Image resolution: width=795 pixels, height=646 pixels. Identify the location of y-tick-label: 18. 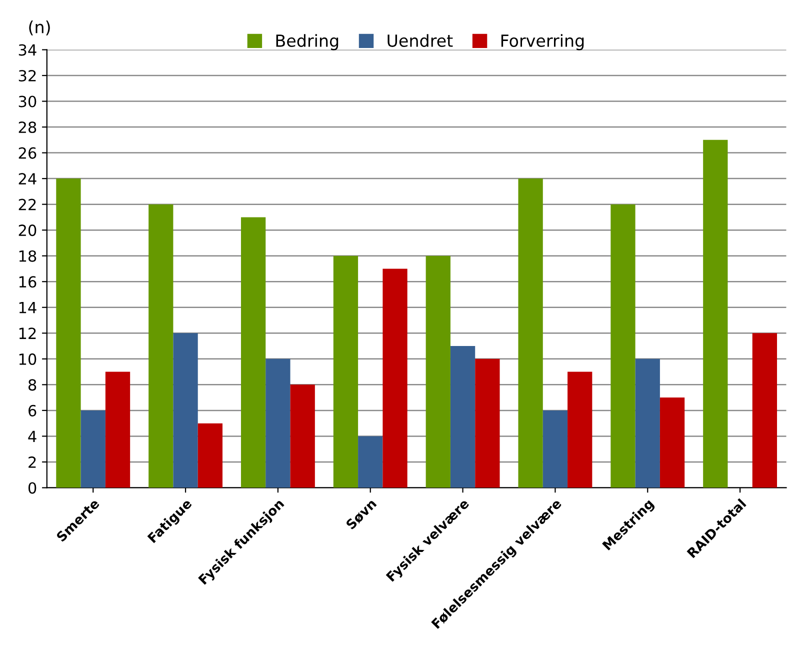
(27, 256).